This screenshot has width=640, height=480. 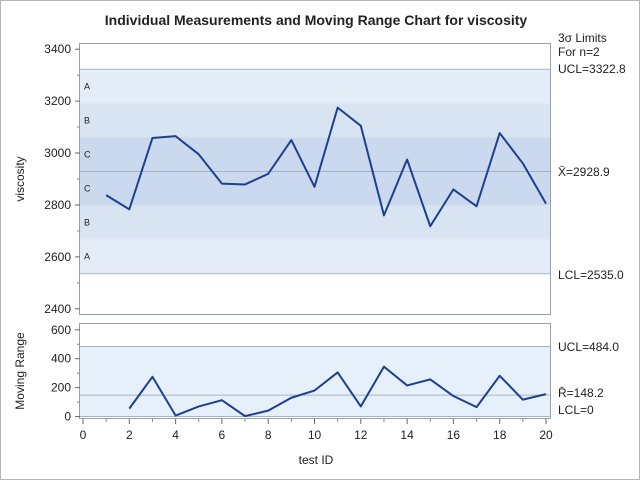 I want to click on x-tick-label-5: 10, so click(x=315, y=435).